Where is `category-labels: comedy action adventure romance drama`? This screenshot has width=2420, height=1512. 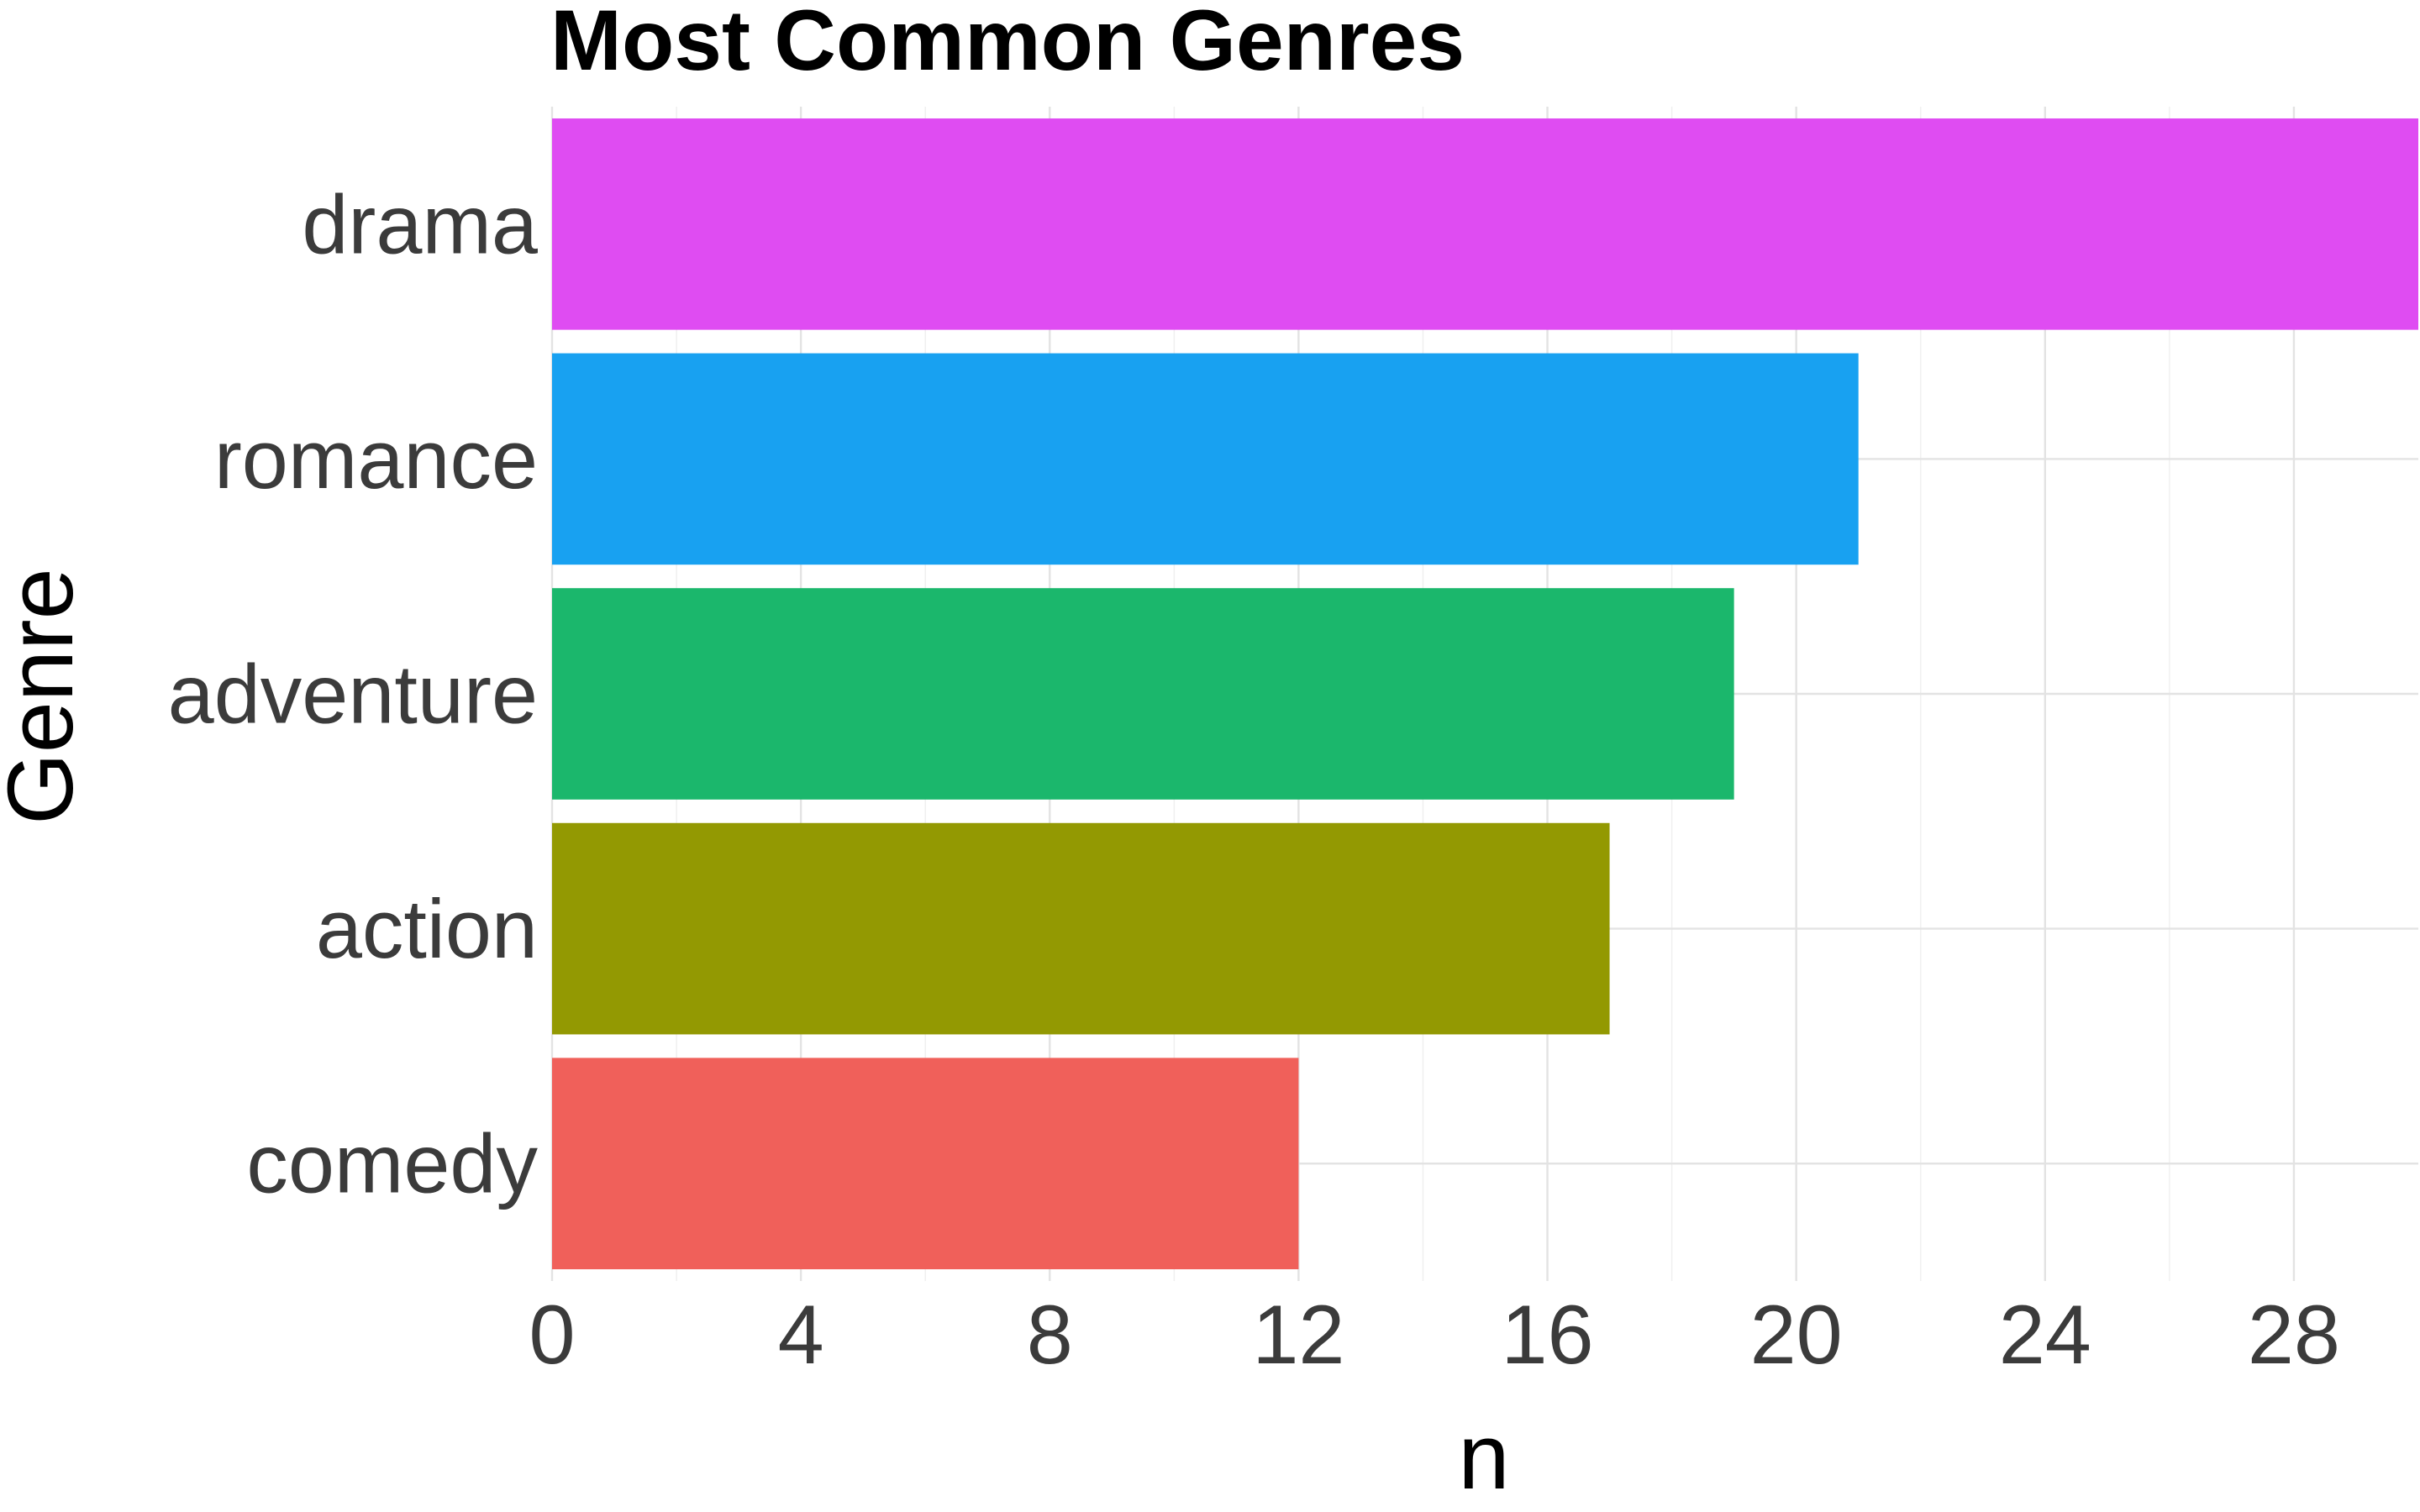
category-labels: comedy action adventure romance drama is located at coordinates (353, 693).